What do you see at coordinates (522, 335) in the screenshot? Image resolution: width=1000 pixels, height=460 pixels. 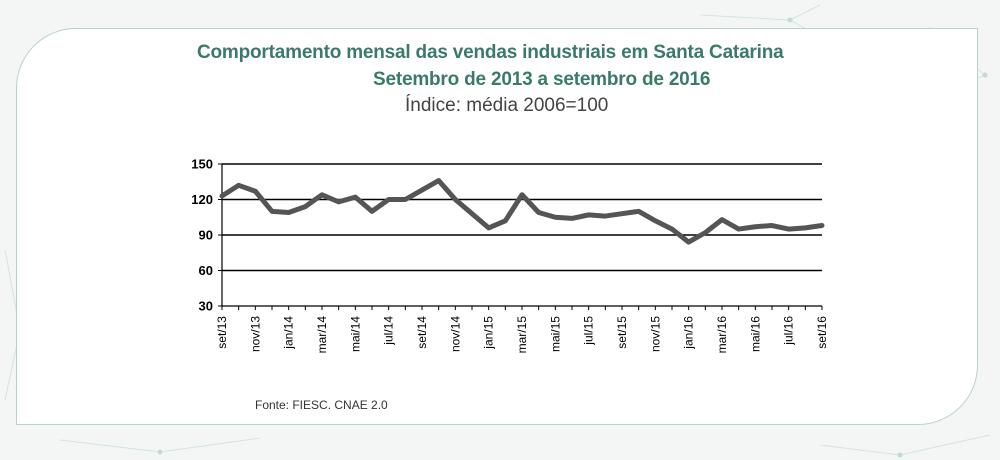 I see `x-tick-label: mar/15` at bounding box center [522, 335].